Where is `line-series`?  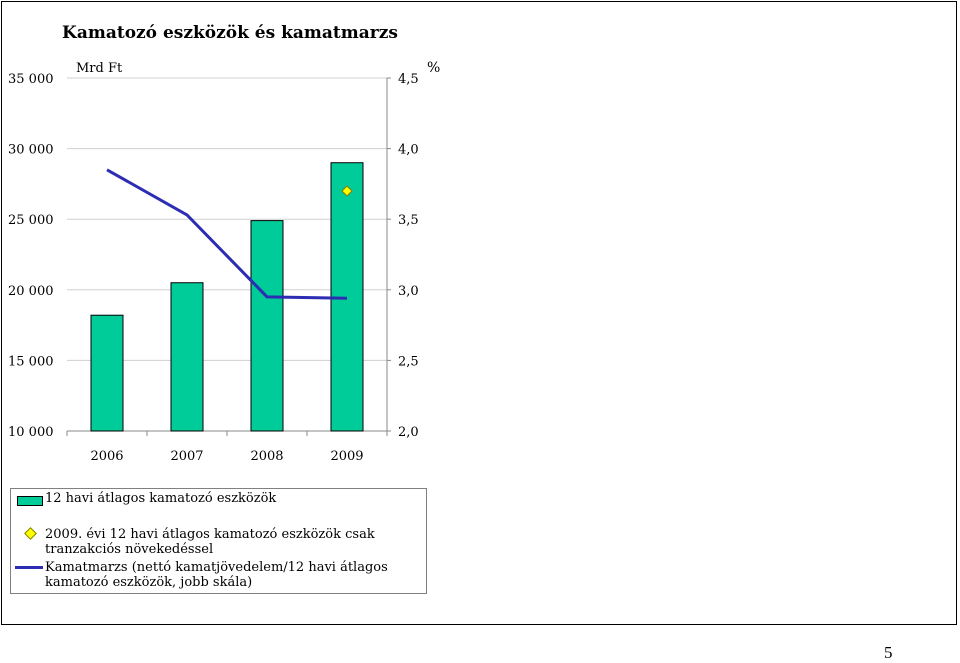 line-series is located at coordinates (227, 234).